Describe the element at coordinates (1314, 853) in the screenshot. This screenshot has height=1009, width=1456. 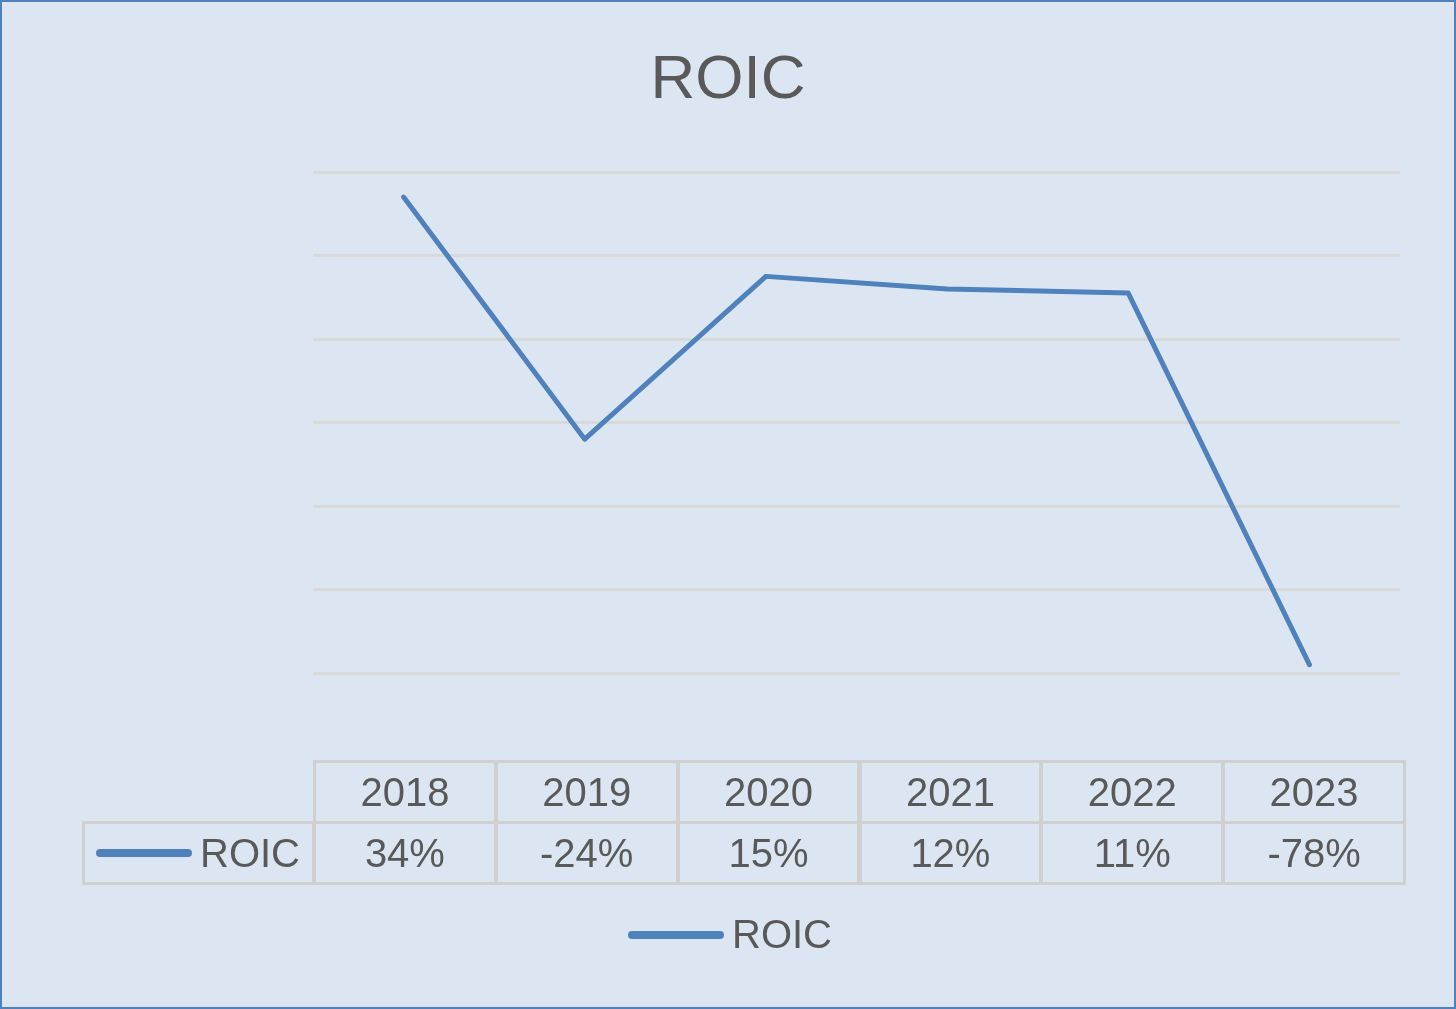
I see `data-label: -78%` at that location.